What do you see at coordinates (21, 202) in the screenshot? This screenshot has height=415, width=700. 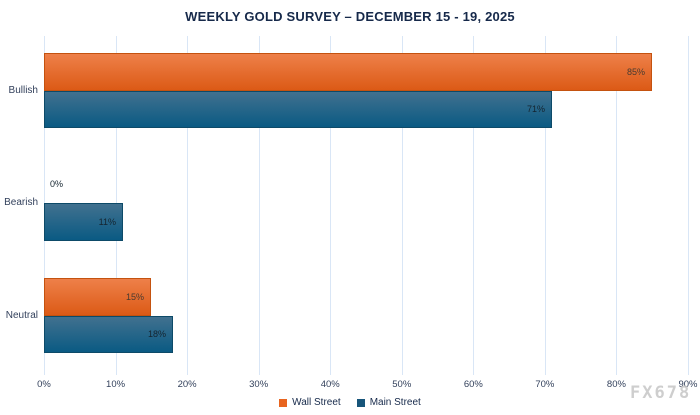 I see `category-label-bearish: Bearish` at bounding box center [21, 202].